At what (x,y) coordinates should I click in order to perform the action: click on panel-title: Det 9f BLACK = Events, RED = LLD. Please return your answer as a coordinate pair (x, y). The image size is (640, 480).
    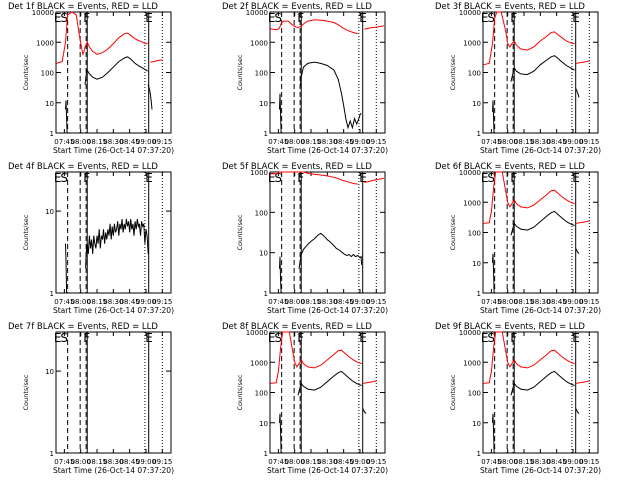
    Looking at the image, I should click on (510, 327).